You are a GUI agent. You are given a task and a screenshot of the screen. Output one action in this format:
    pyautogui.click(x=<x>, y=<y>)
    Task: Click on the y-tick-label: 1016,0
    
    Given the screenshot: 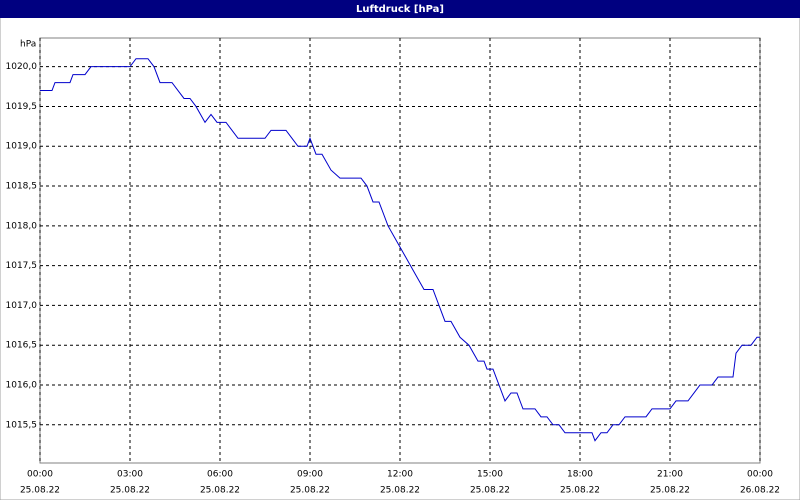 What is the action you would take?
    pyautogui.click(x=22, y=386)
    